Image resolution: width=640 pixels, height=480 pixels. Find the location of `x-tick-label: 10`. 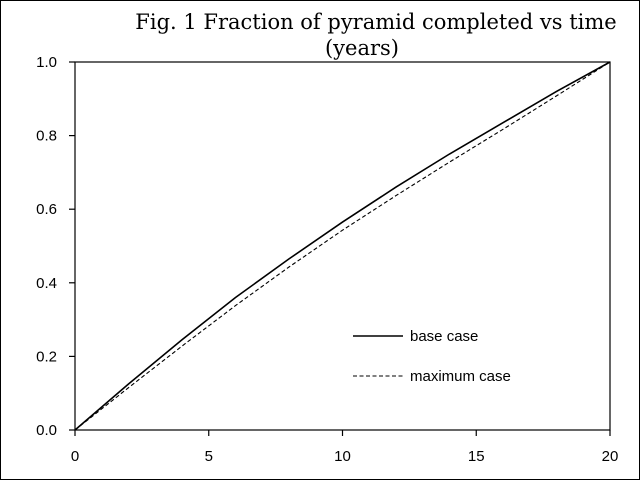

x-tick-label: 10 is located at coordinates (342, 456).